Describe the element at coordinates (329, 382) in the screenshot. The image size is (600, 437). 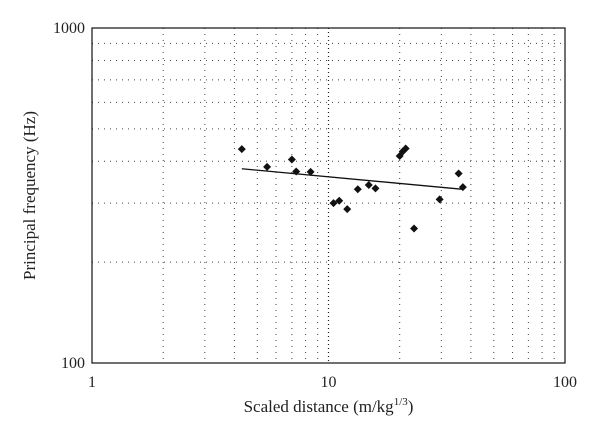
I see `x-tick-label: 10` at that location.